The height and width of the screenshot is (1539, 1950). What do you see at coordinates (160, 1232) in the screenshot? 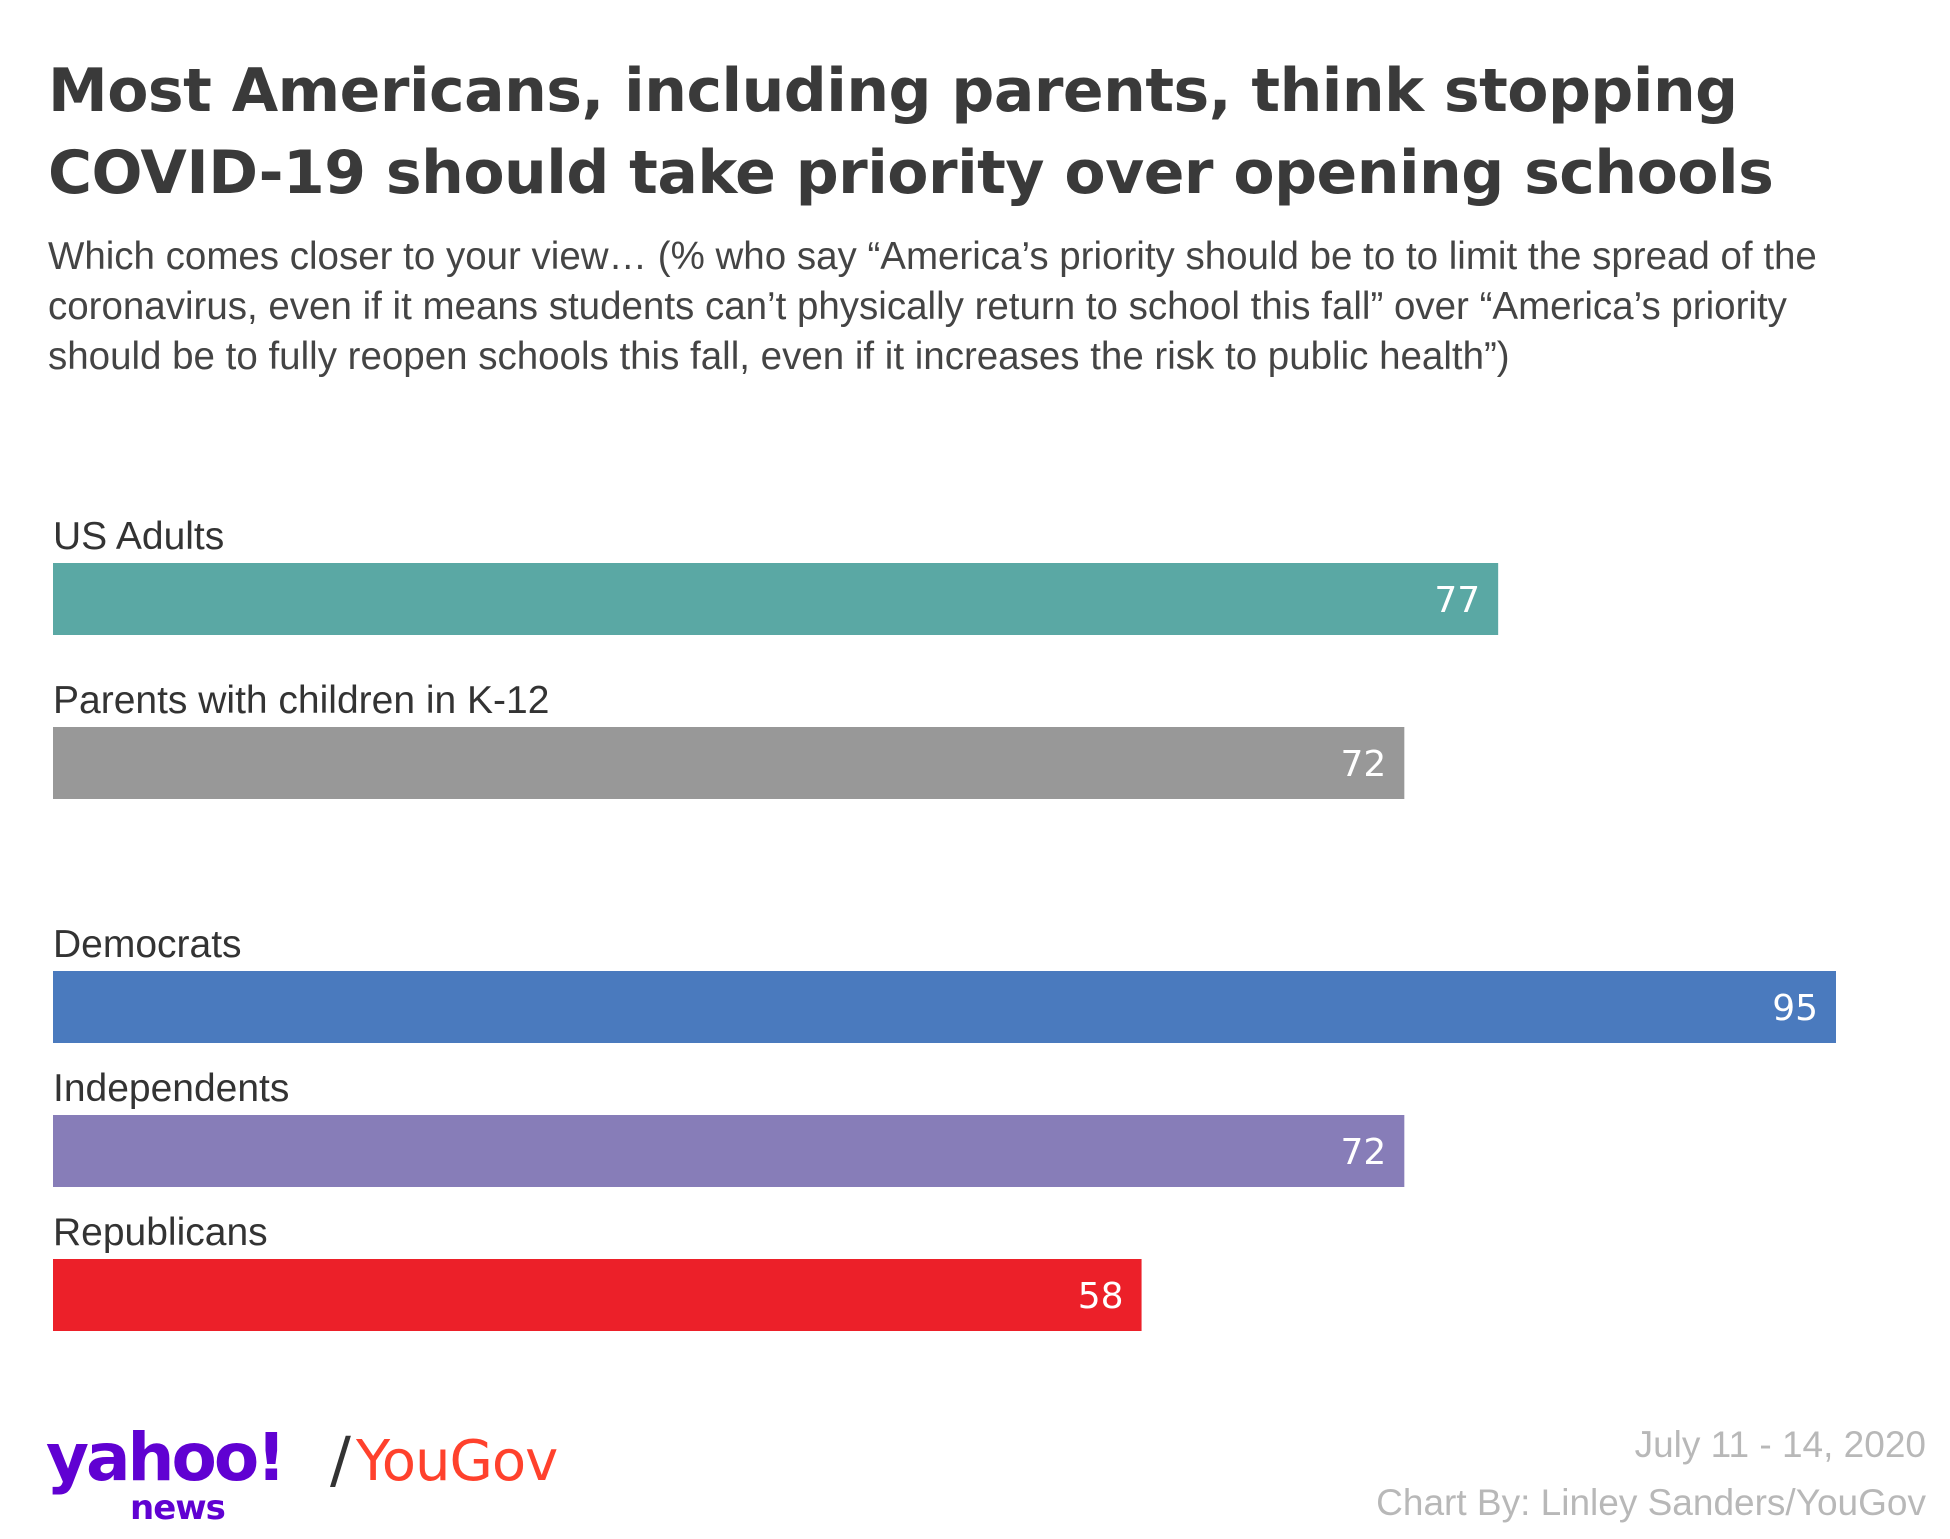
I see `category-label: Republicans` at bounding box center [160, 1232].